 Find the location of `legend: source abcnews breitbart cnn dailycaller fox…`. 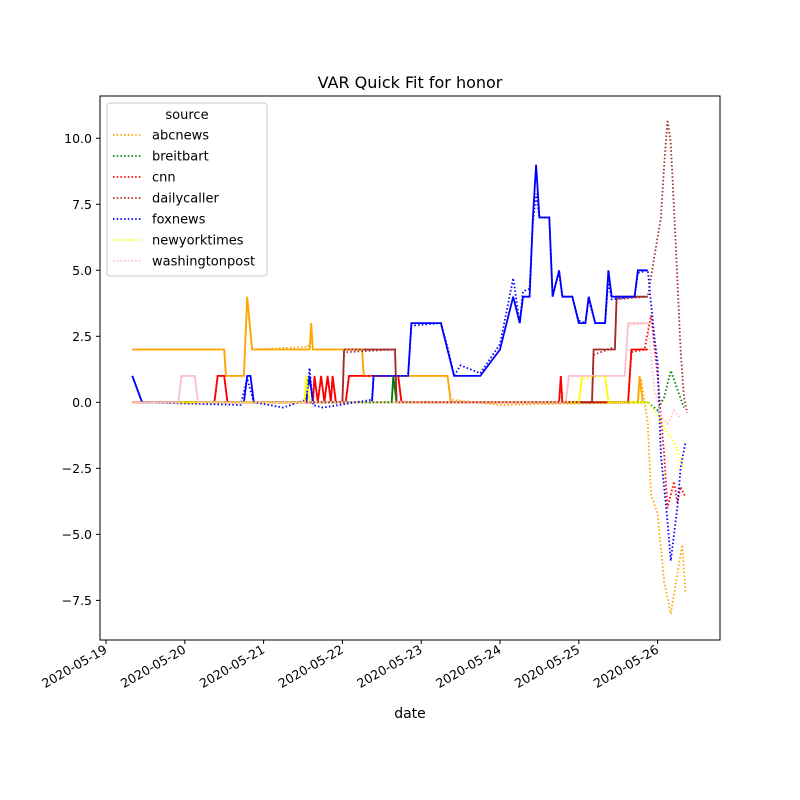

legend: source abcnews breitbart cnn dailycaller fox… is located at coordinates (187, 189).